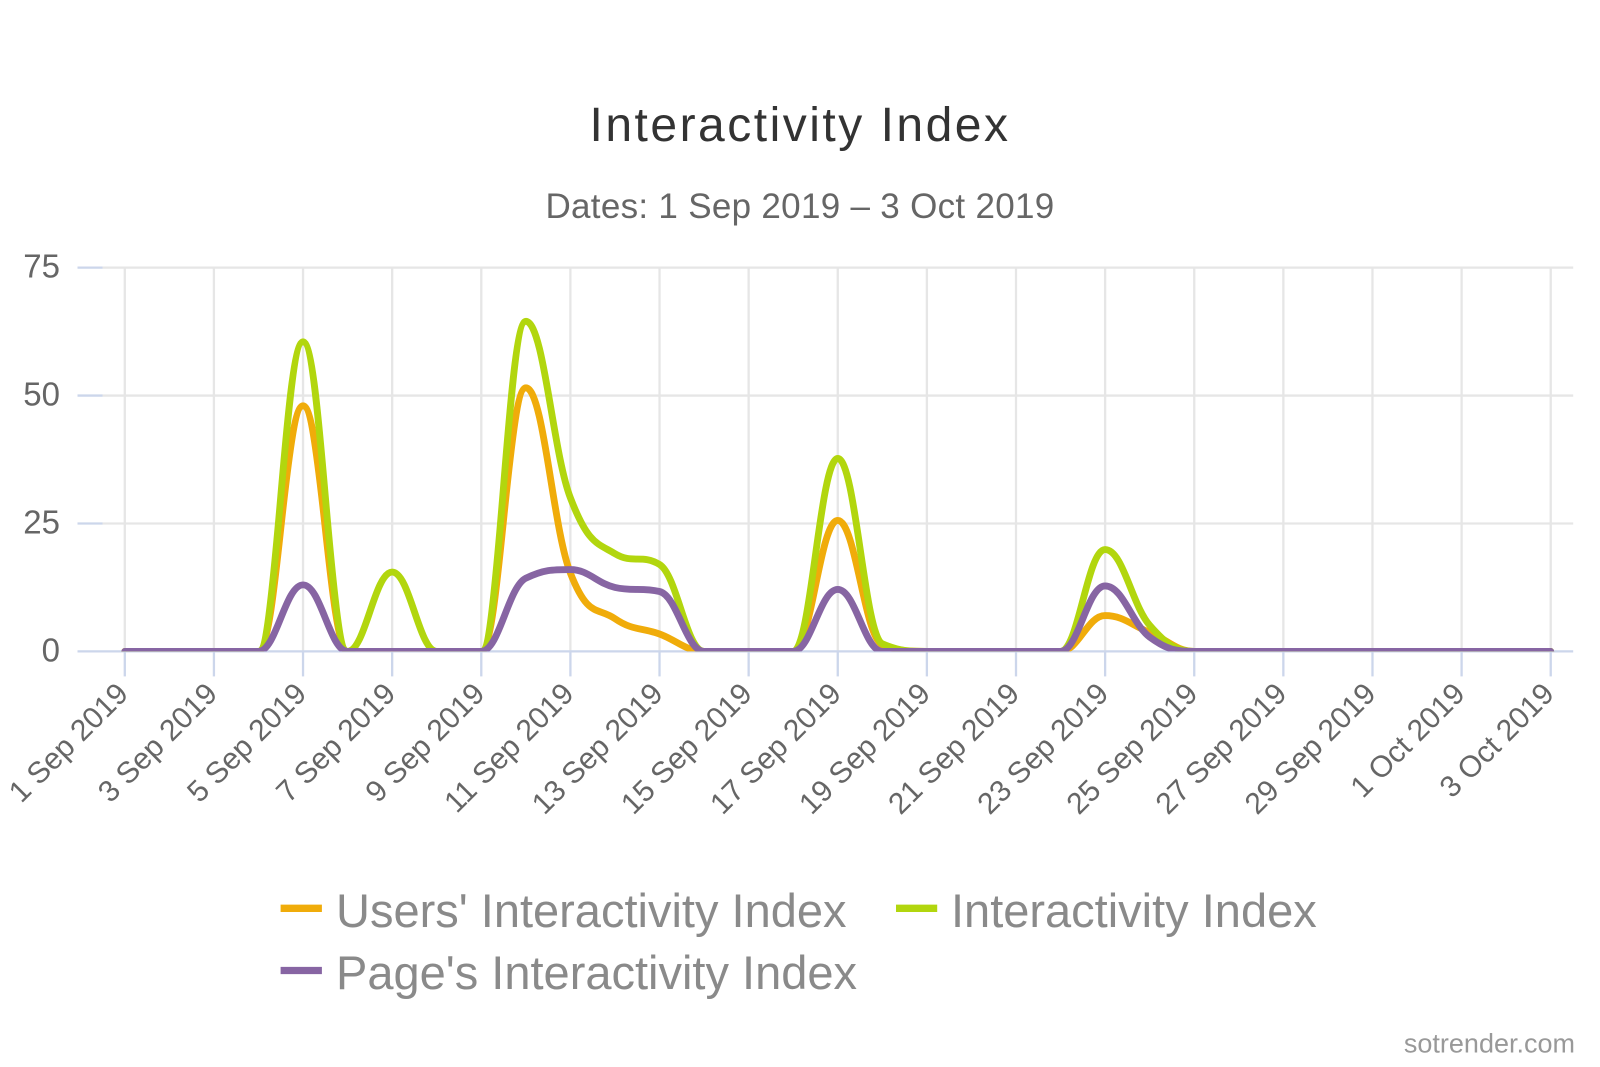 This screenshot has height=1067, width=1600. I want to click on svg-text: 25, so click(41, 521).